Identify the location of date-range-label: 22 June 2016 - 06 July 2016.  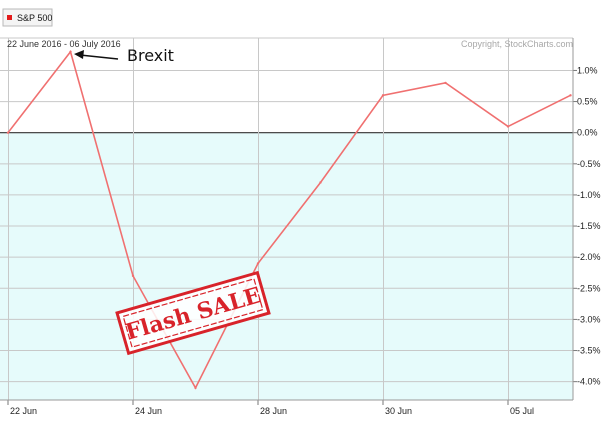
(64, 44).